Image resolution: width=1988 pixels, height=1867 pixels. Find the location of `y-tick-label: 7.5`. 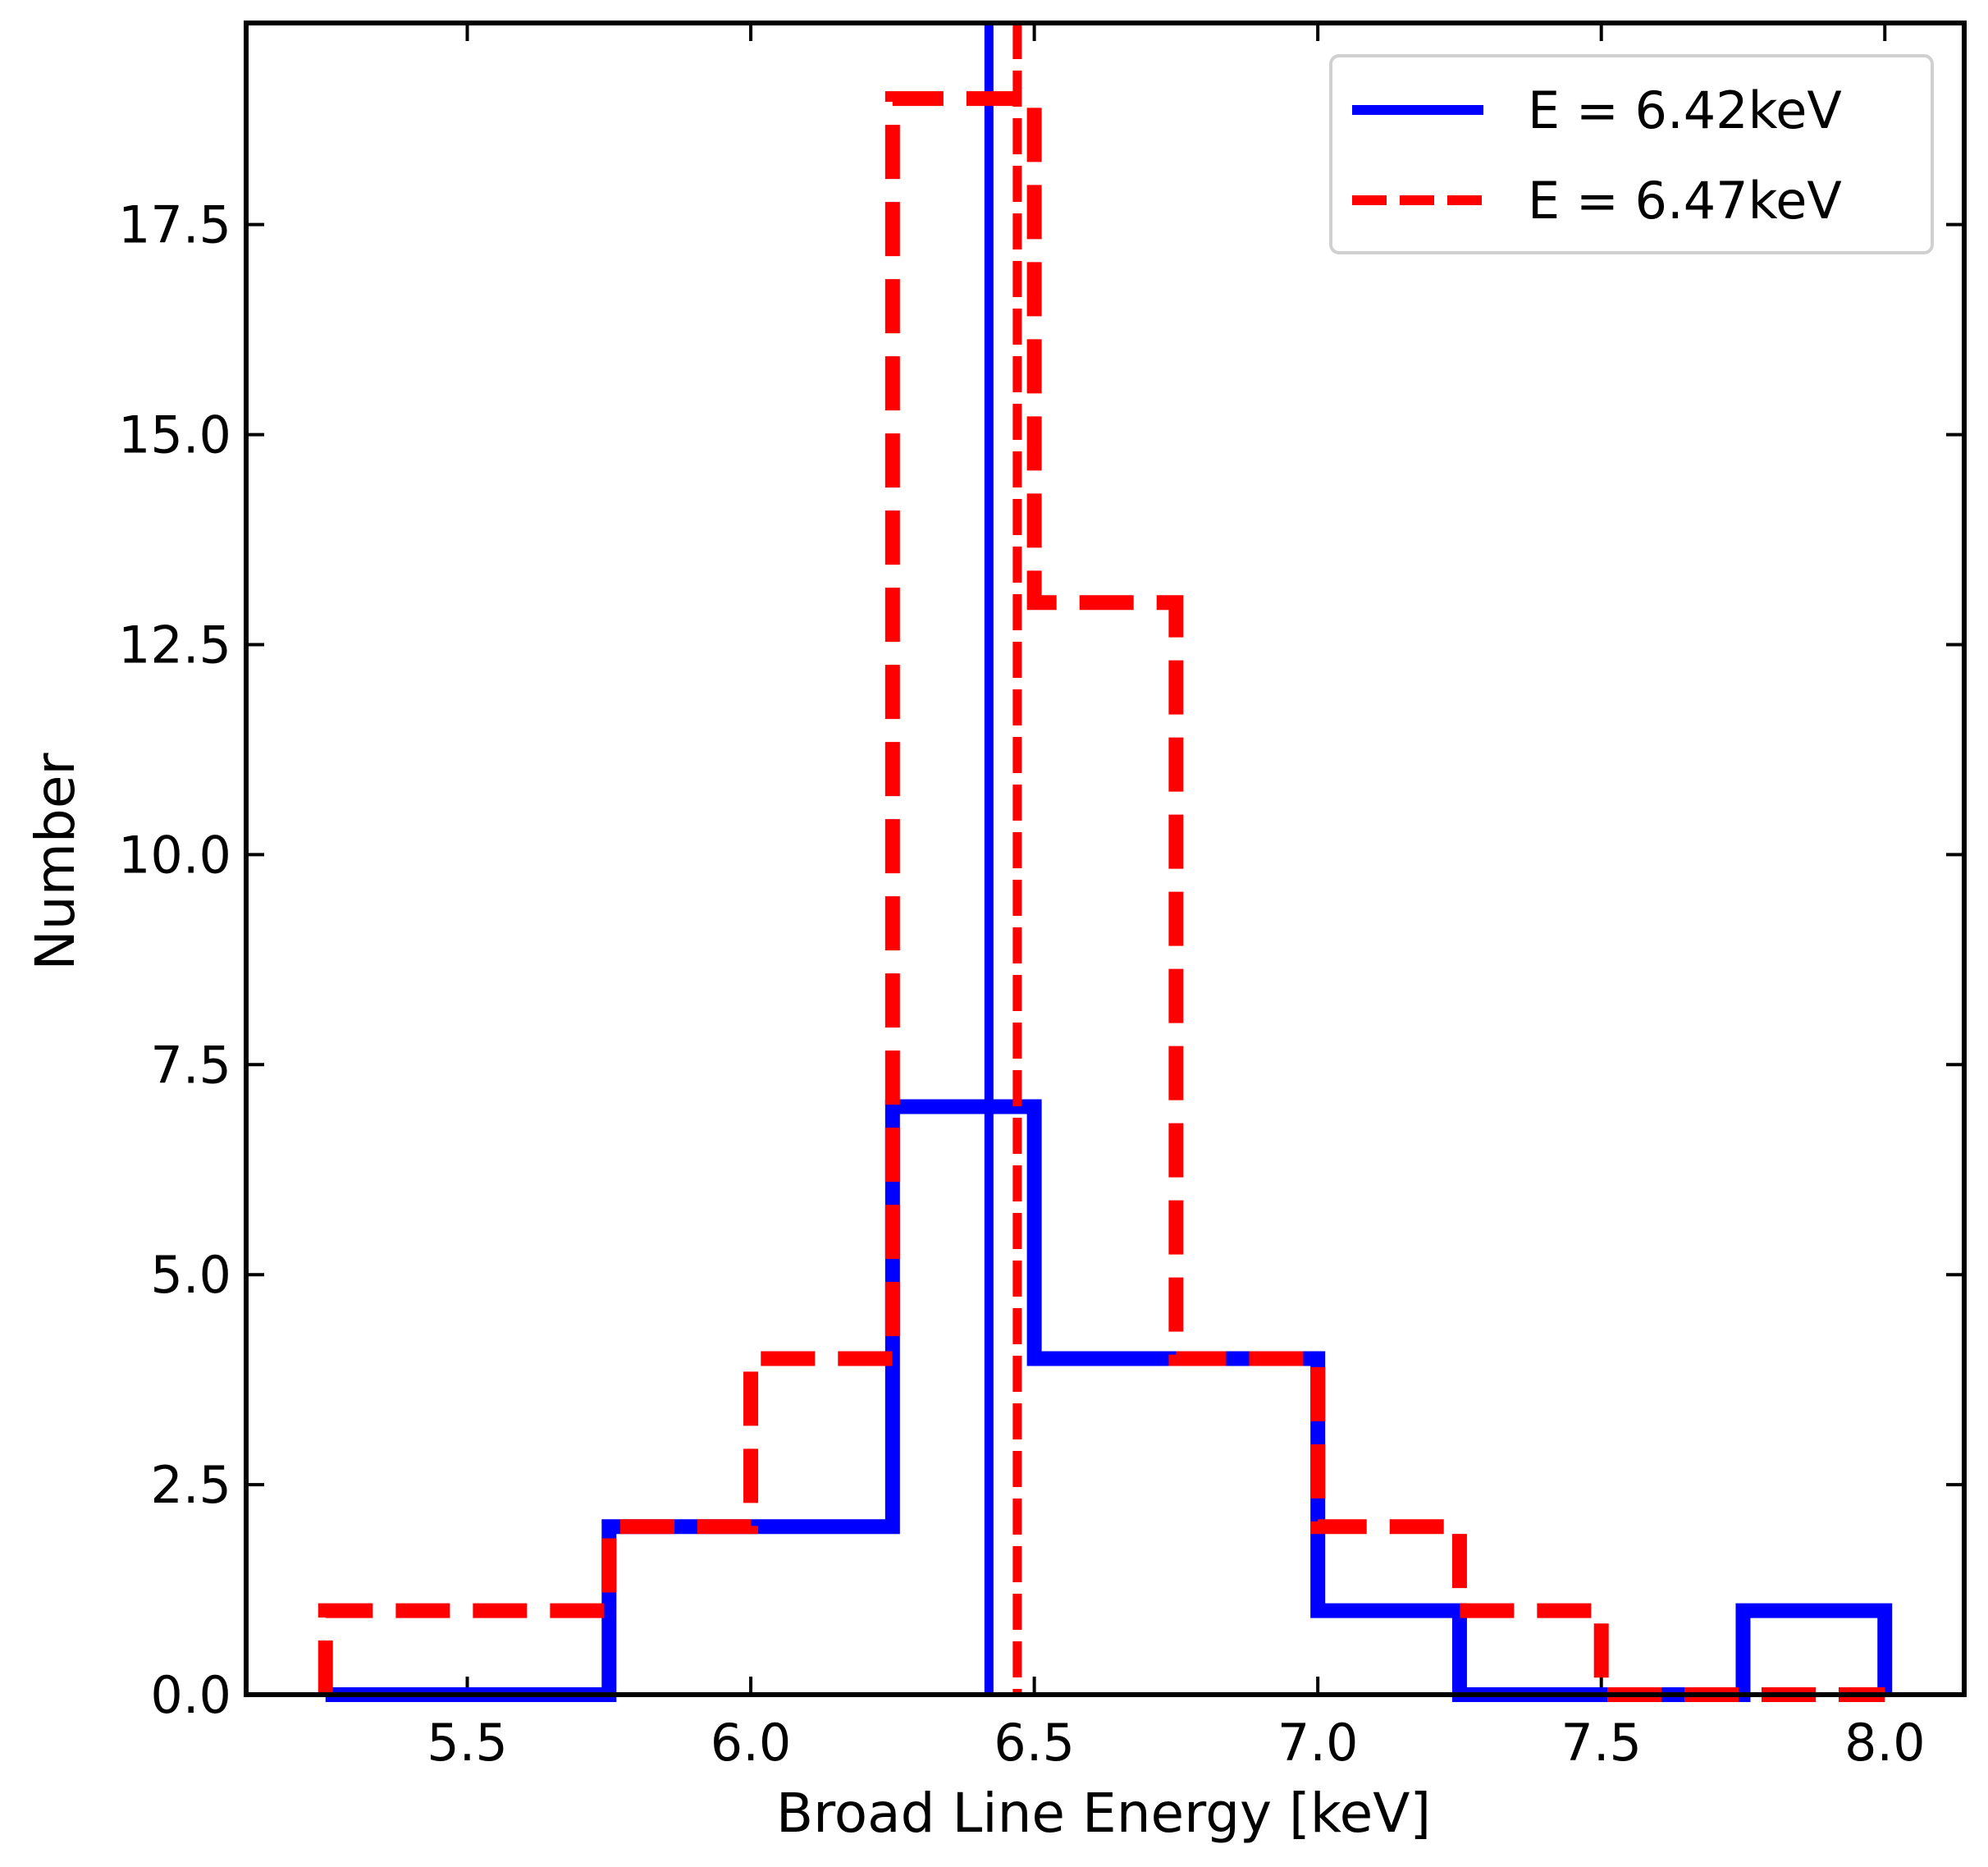

y-tick-label: 7.5 is located at coordinates (190, 1065).